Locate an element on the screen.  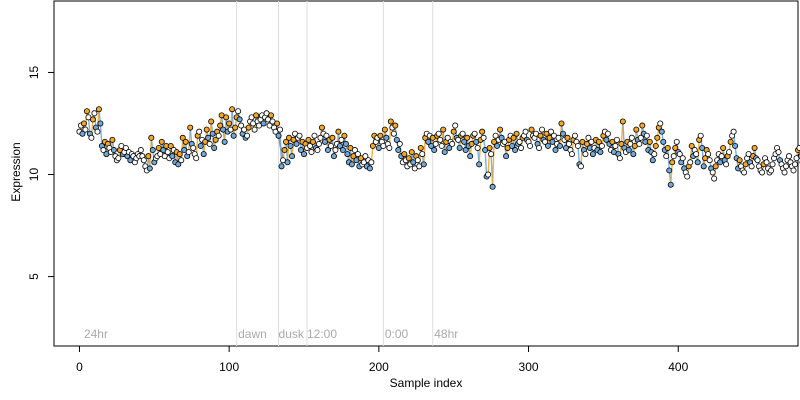
phase-label: 24hr is located at coordinates (96, 334).